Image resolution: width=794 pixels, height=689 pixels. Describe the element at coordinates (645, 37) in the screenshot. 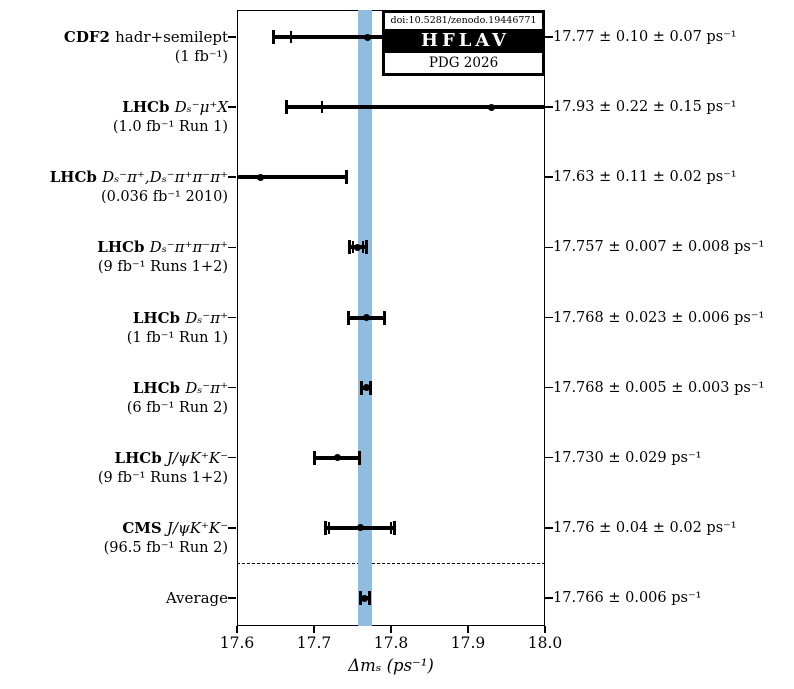

I see `measurement-value-label: 17.77 ± 0.10 ± 0.07 ps⁻¹` at that location.